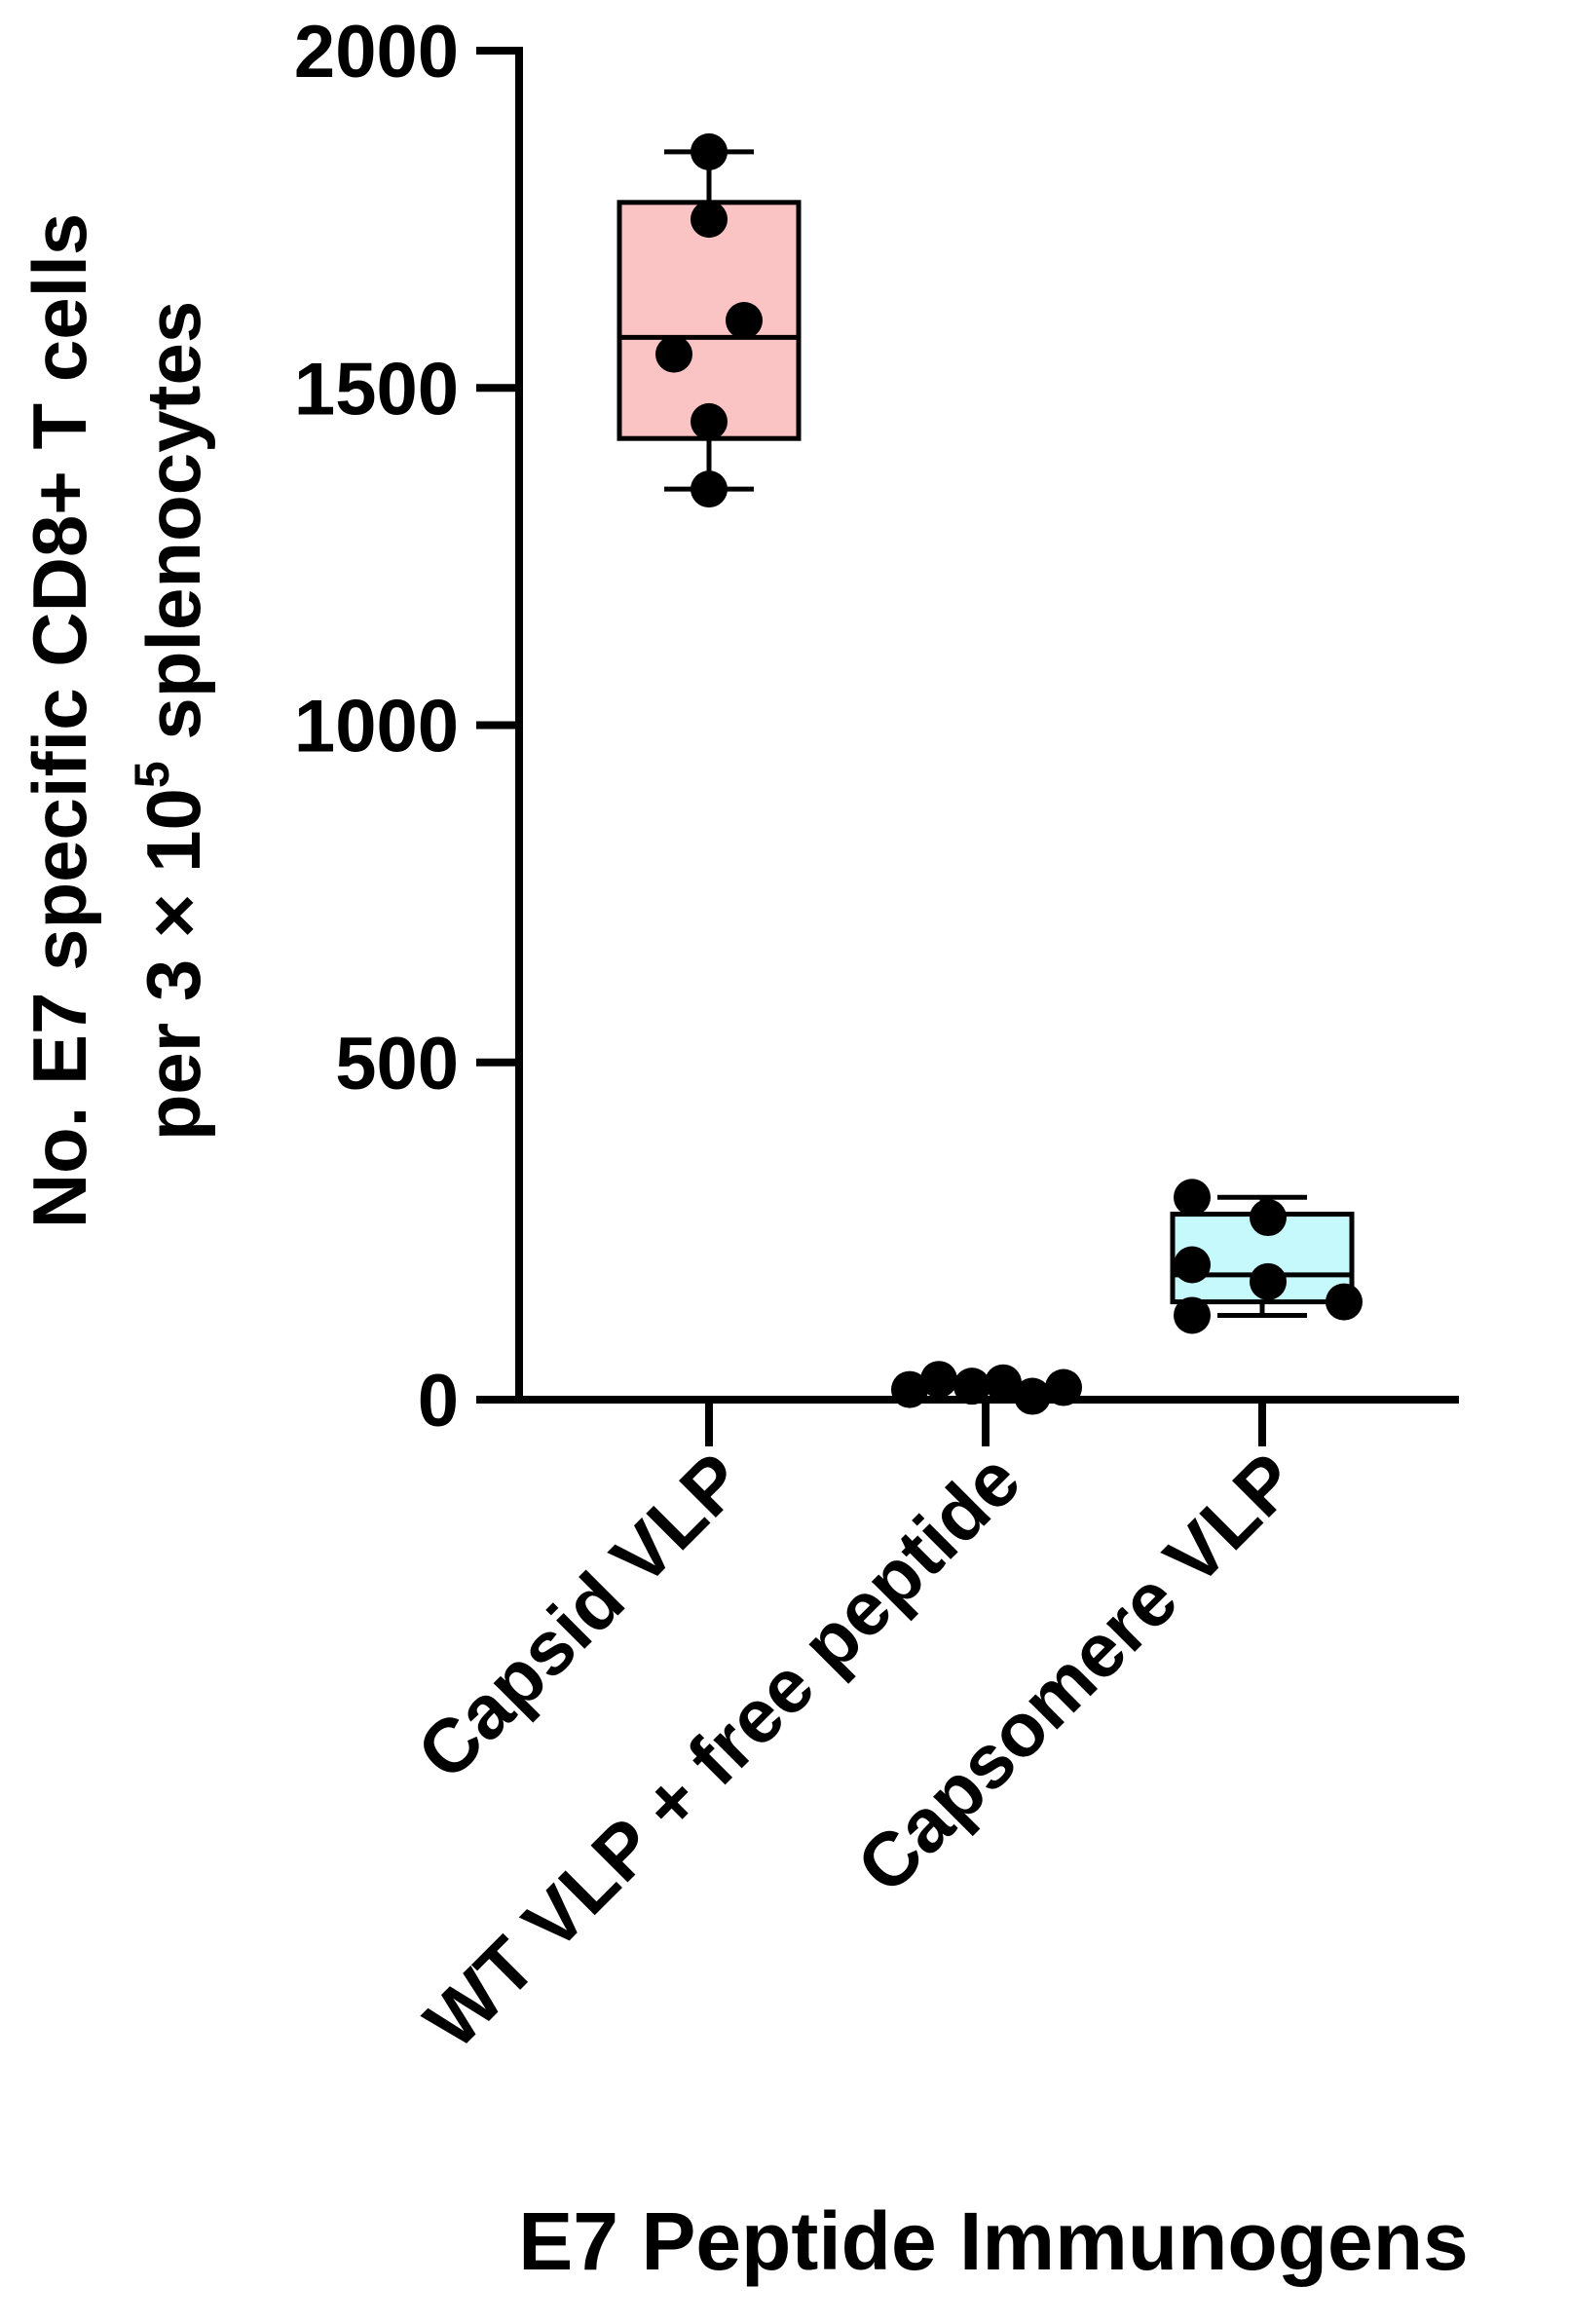  I want to click on y-tick-label-1500: 1500, so click(376, 389).